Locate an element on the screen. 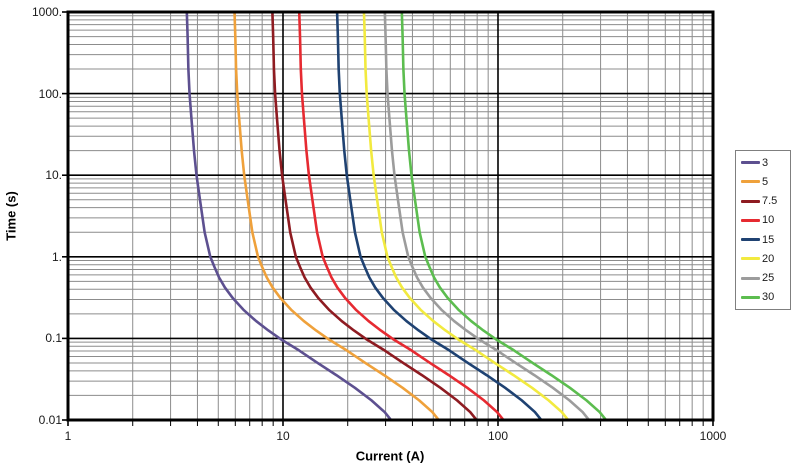 This screenshot has height=471, width=800. legend-label: 15 is located at coordinates (768, 239).